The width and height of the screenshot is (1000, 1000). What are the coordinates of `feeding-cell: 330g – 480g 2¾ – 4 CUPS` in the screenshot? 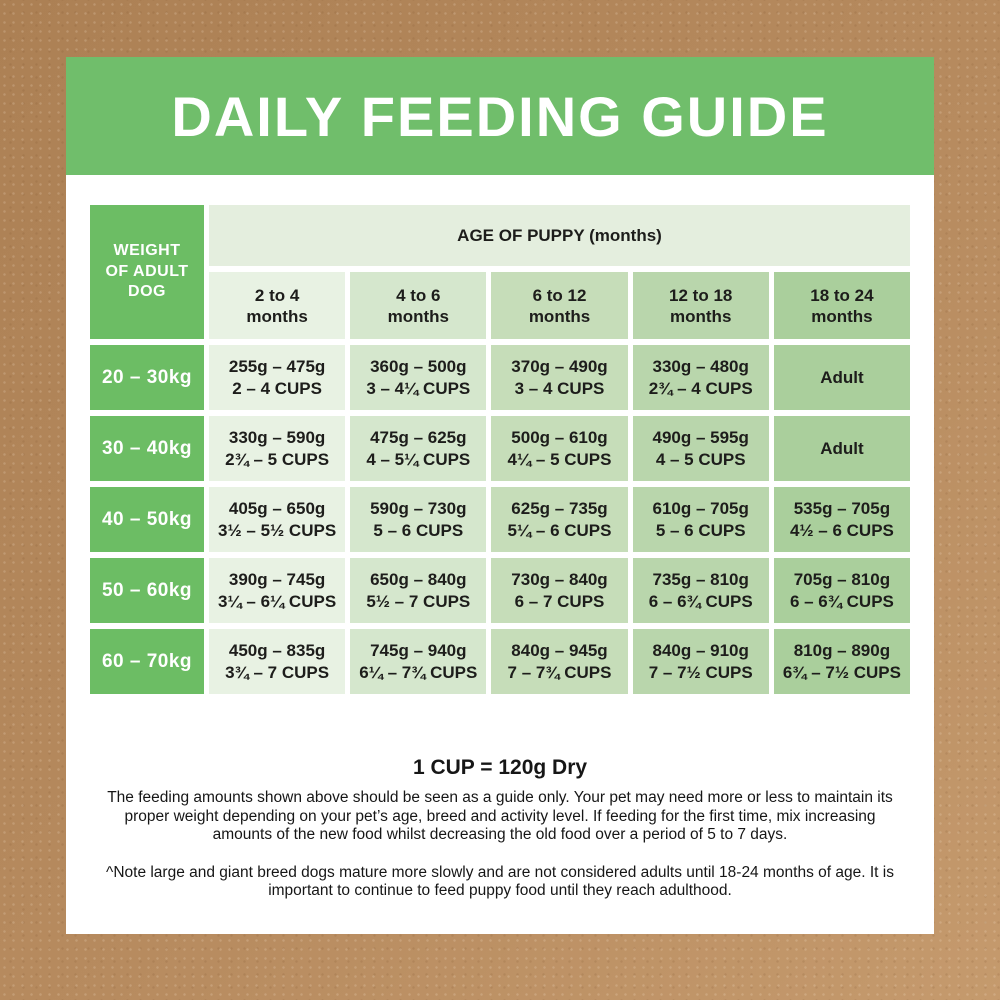 It's located at (700, 377).